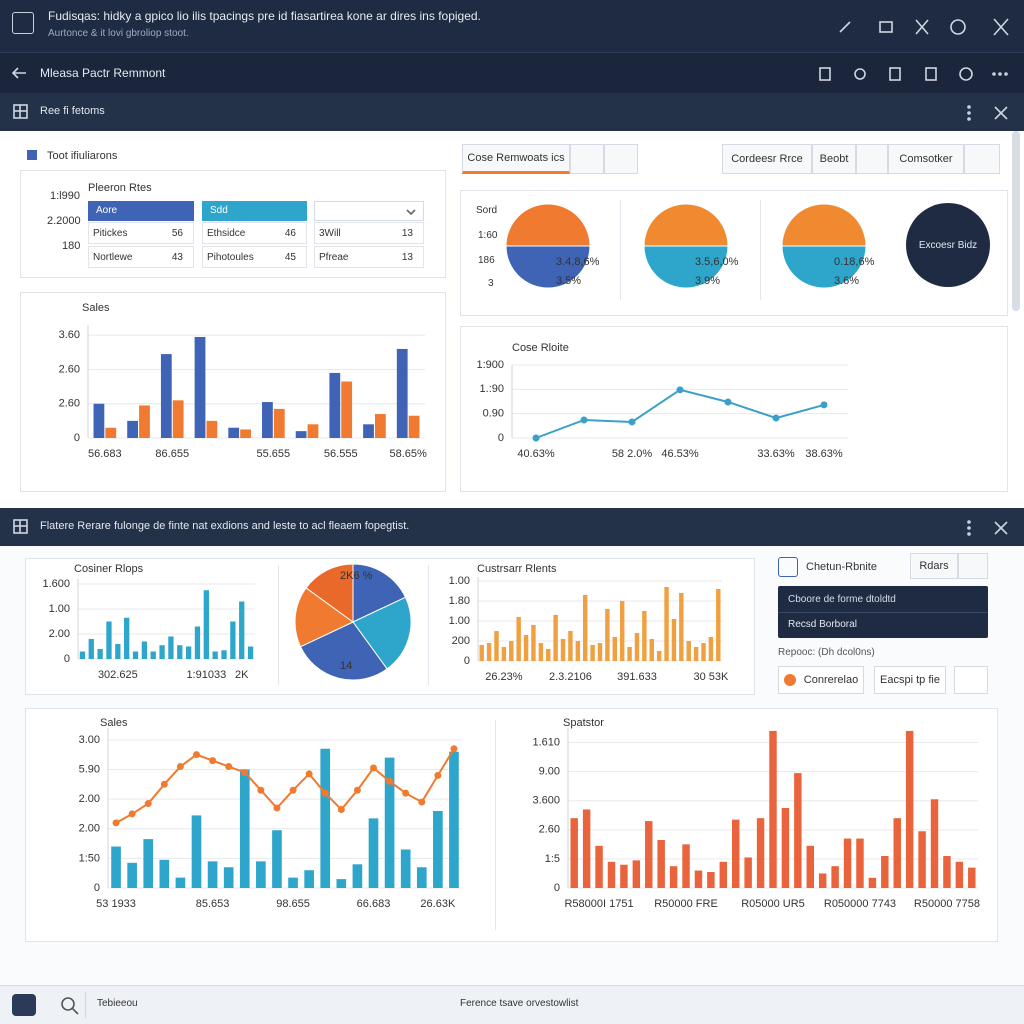 The height and width of the screenshot is (1024, 1024). Describe the element at coordinates (293, 904) in the screenshot. I see `x-tick-label: 98.655` at that location.